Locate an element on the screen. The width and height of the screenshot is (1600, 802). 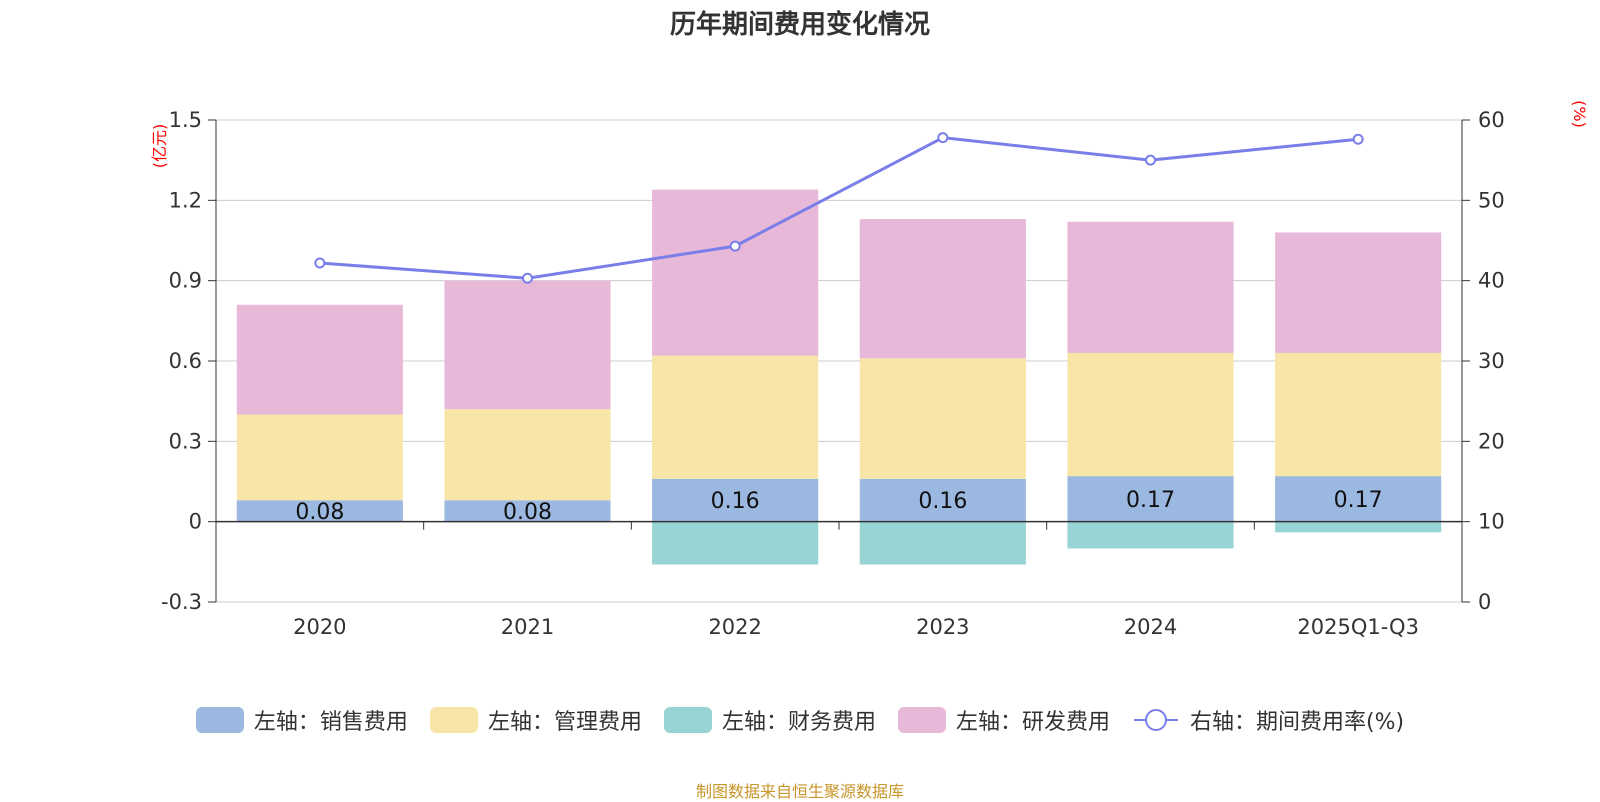
right-axis-tick-label: 30 is located at coordinates (1491, 361).